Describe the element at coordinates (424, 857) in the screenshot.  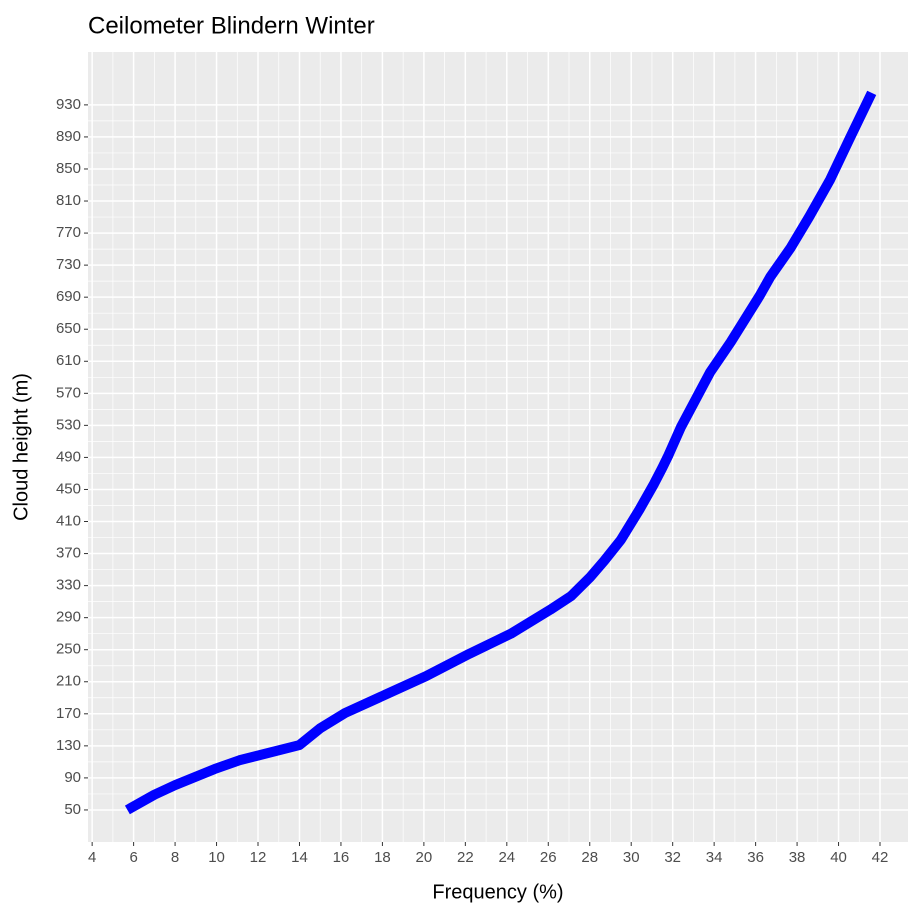
I see `x-tick-label: 20` at that location.